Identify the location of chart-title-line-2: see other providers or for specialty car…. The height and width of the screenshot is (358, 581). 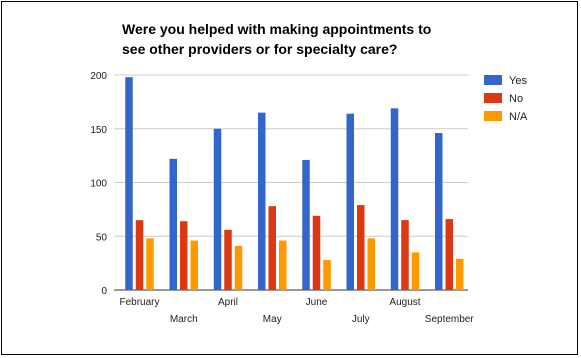
(259, 49).